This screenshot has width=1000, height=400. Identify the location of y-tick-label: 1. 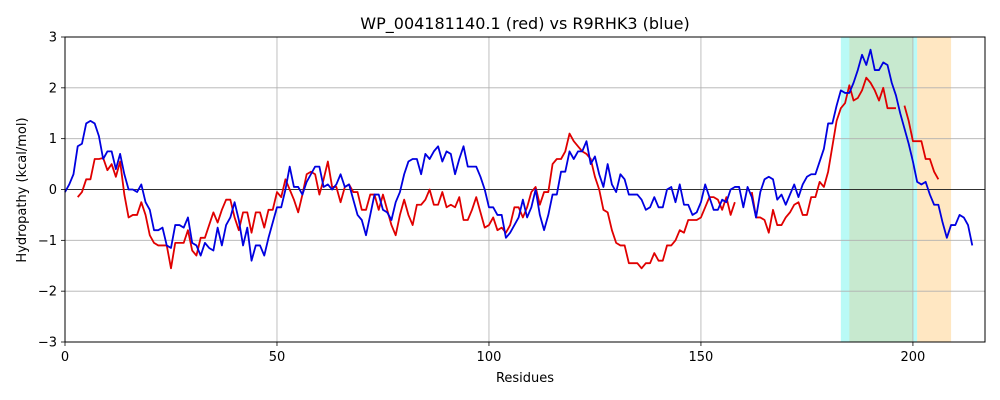
(53, 139).